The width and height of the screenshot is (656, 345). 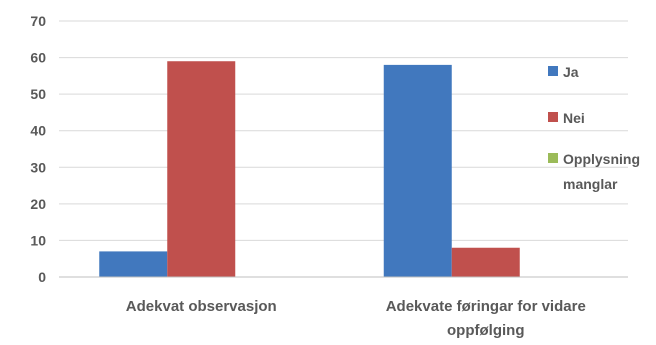 What do you see at coordinates (601, 159) in the screenshot?
I see `legend-label: Opplysning` at bounding box center [601, 159].